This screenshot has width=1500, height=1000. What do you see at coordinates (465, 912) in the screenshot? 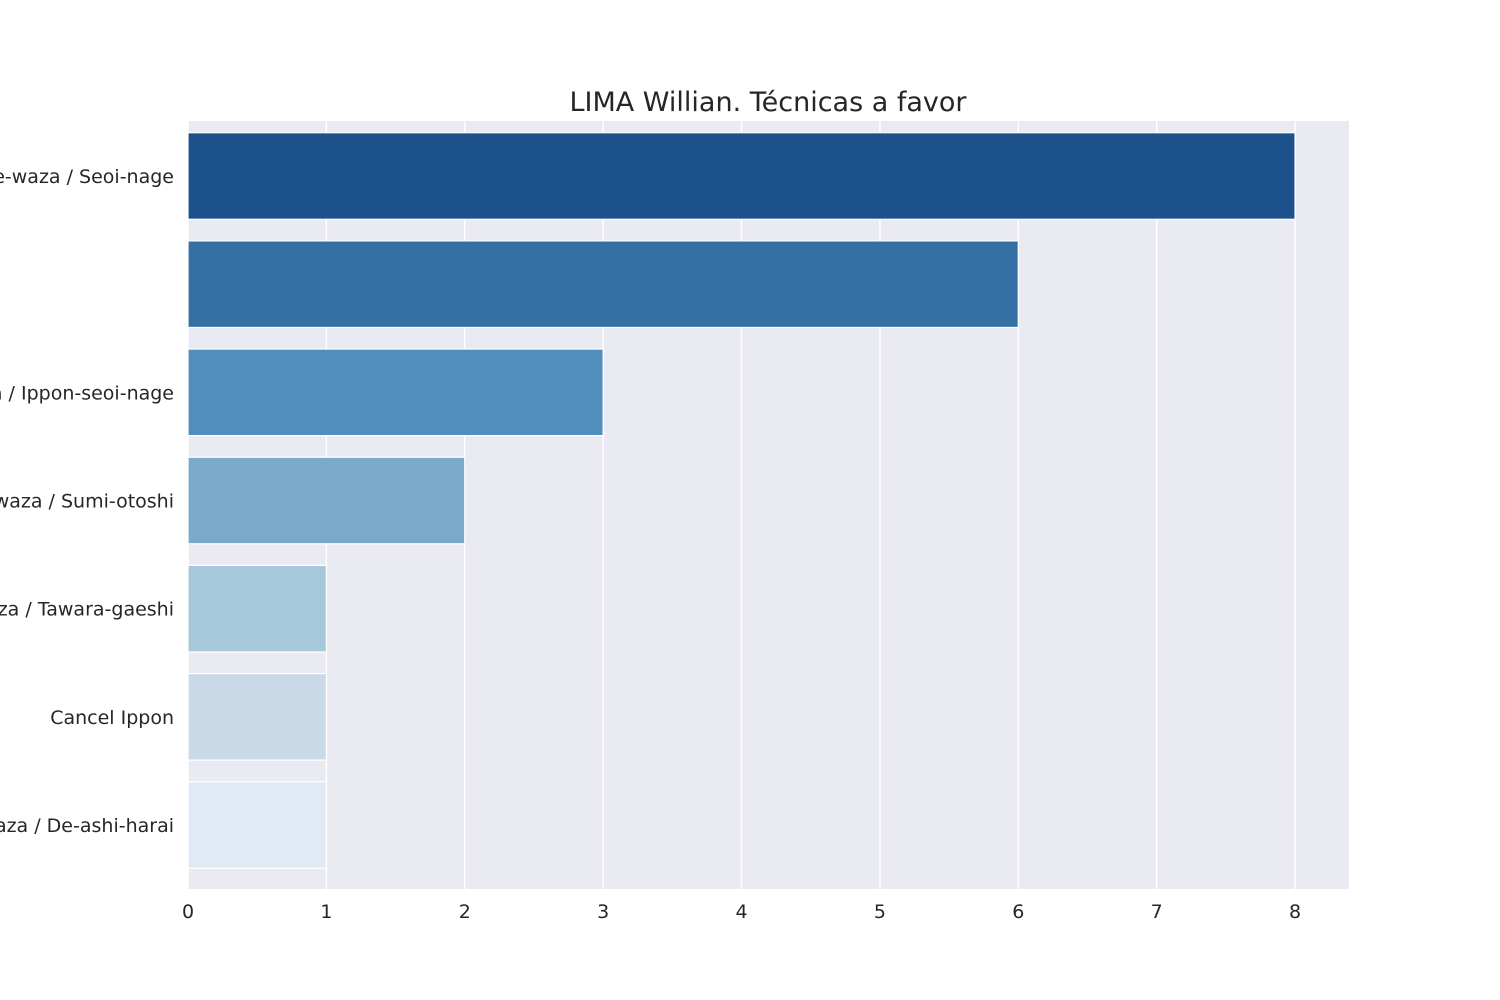
I see `x-tick-label: 2` at bounding box center [465, 912].